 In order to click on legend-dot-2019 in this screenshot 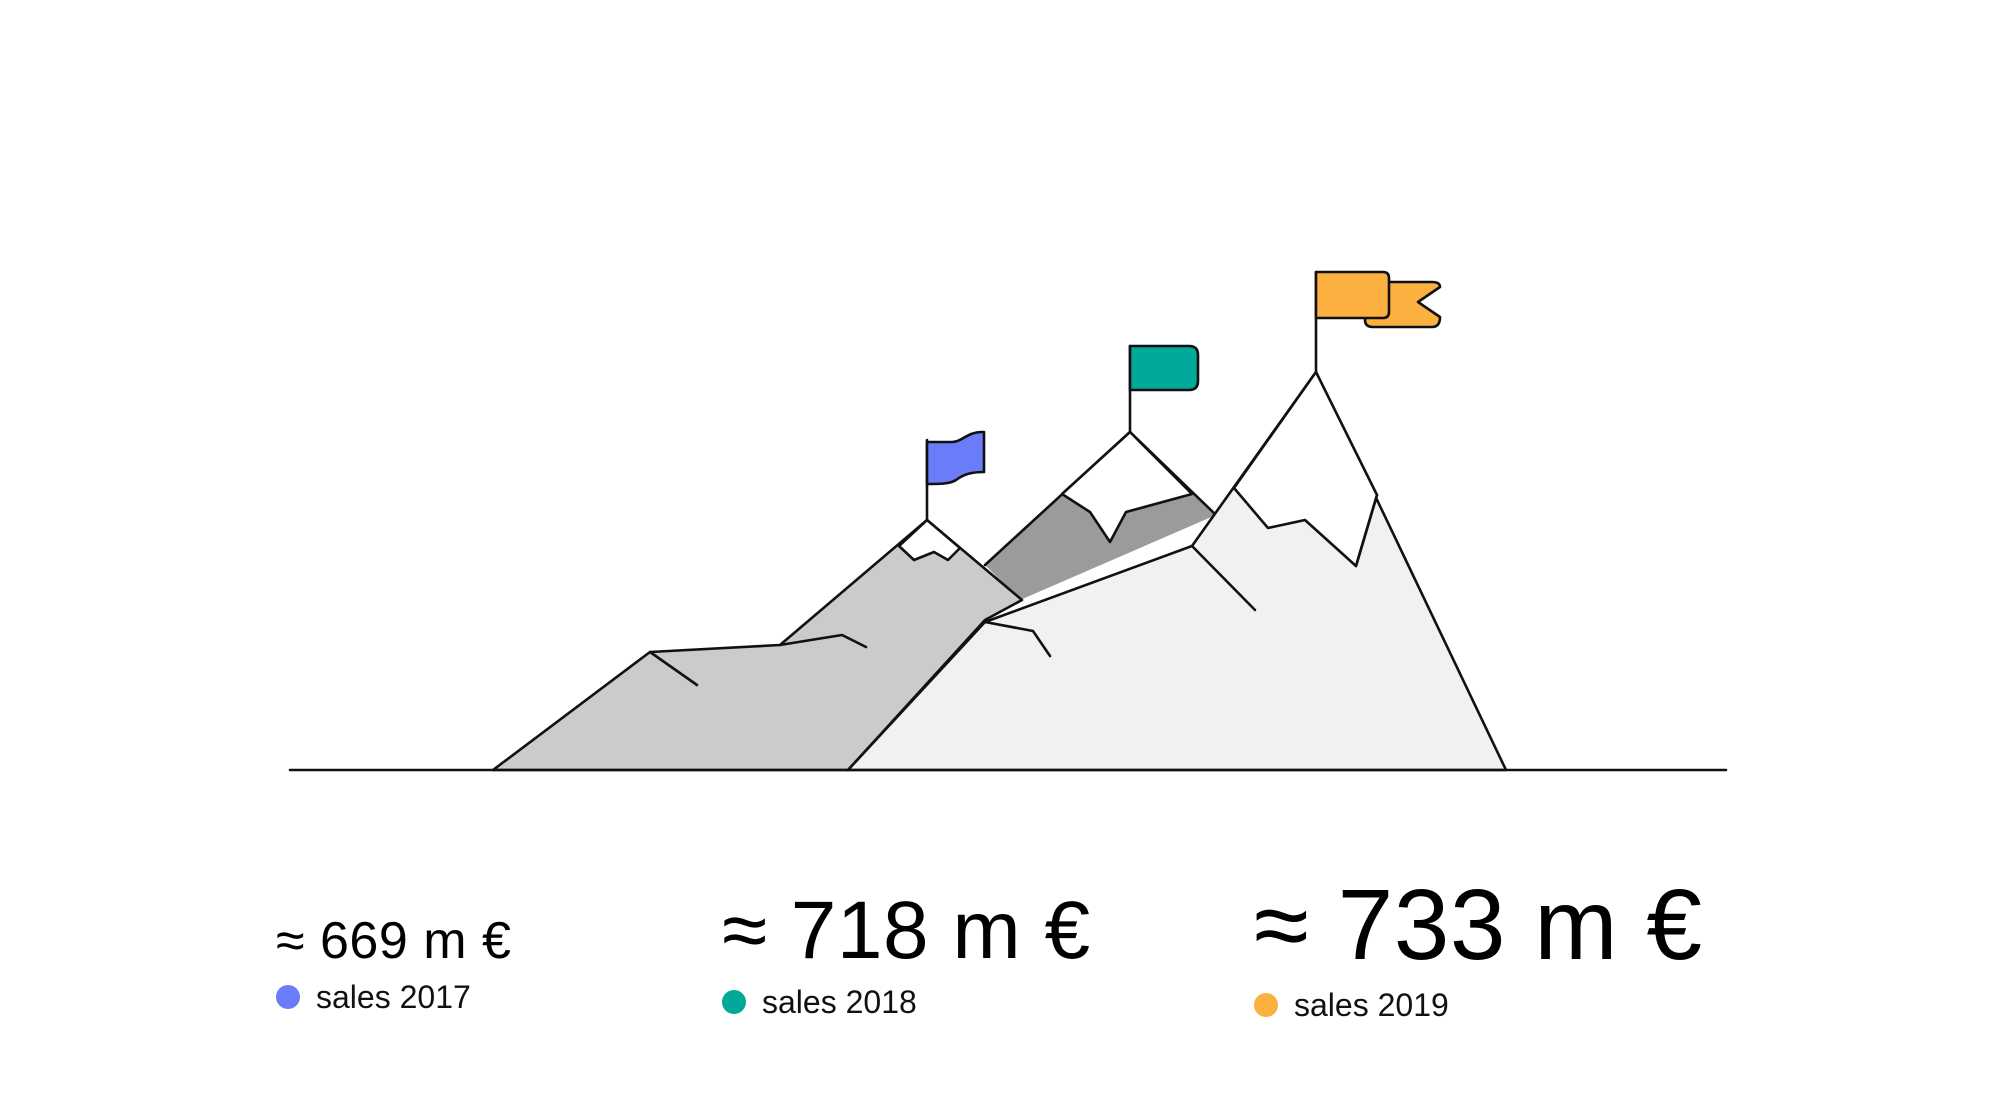, I will do `click(1266, 1005)`.